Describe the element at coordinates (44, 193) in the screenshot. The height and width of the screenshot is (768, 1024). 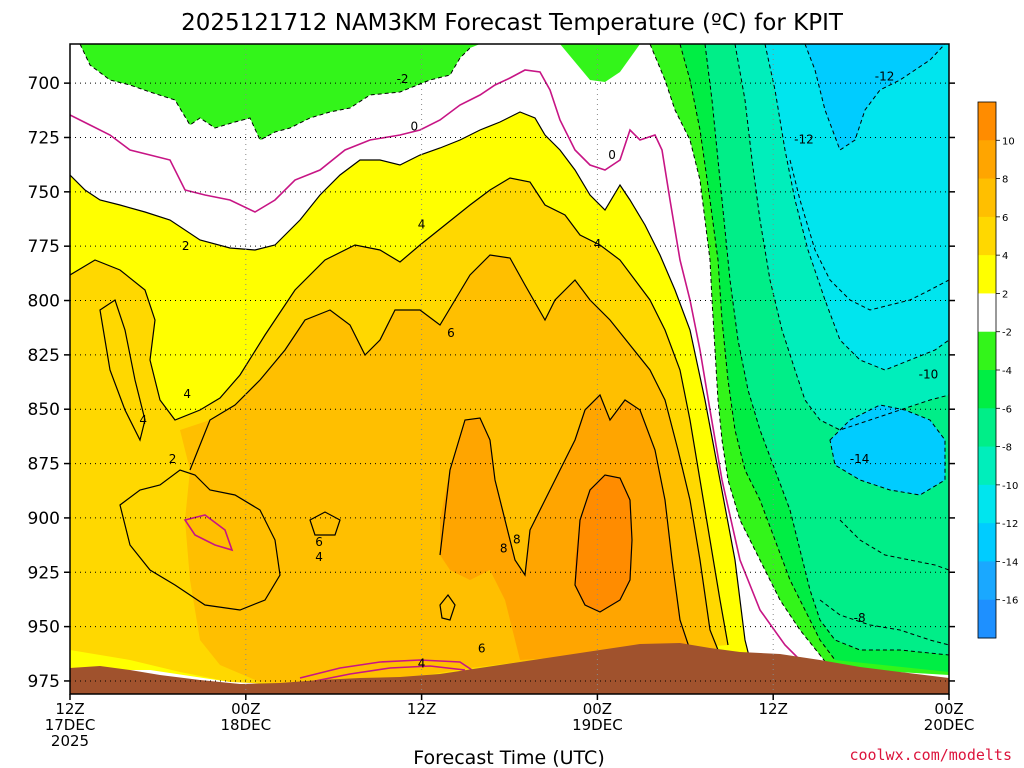
I see `y-tick-label: 750` at that location.